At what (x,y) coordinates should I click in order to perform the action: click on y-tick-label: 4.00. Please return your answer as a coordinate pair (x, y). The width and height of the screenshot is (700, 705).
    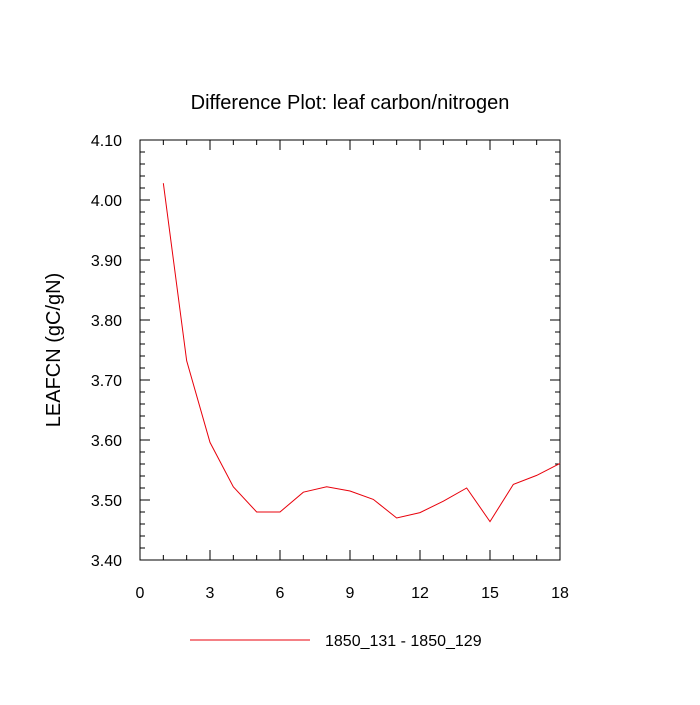
    Looking at the image, I should click on (106, 201).